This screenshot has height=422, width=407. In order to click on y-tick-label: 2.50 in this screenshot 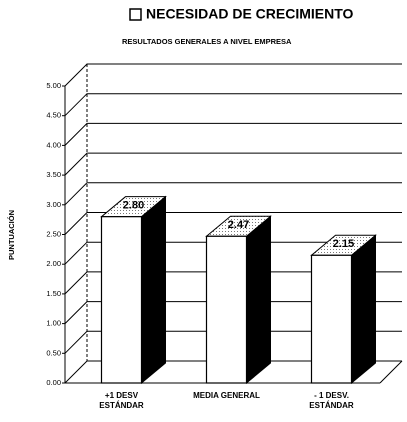, I will do `click(53, 233)`.